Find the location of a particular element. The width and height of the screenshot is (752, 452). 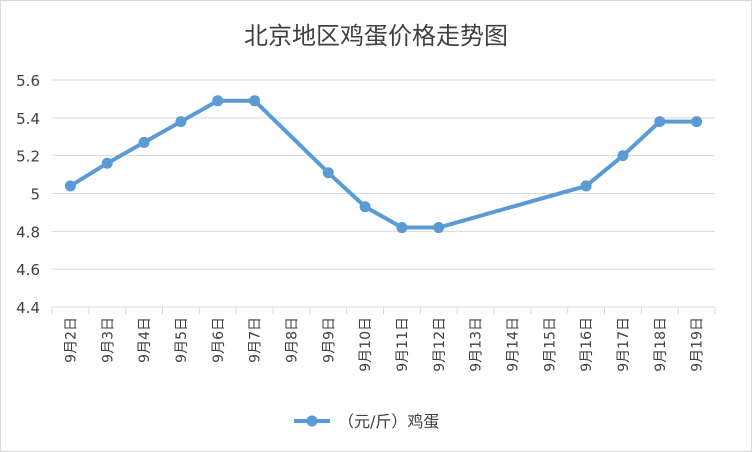

legend-label: （元/斤）鸡蛋 is located at coordinates (388, 421).